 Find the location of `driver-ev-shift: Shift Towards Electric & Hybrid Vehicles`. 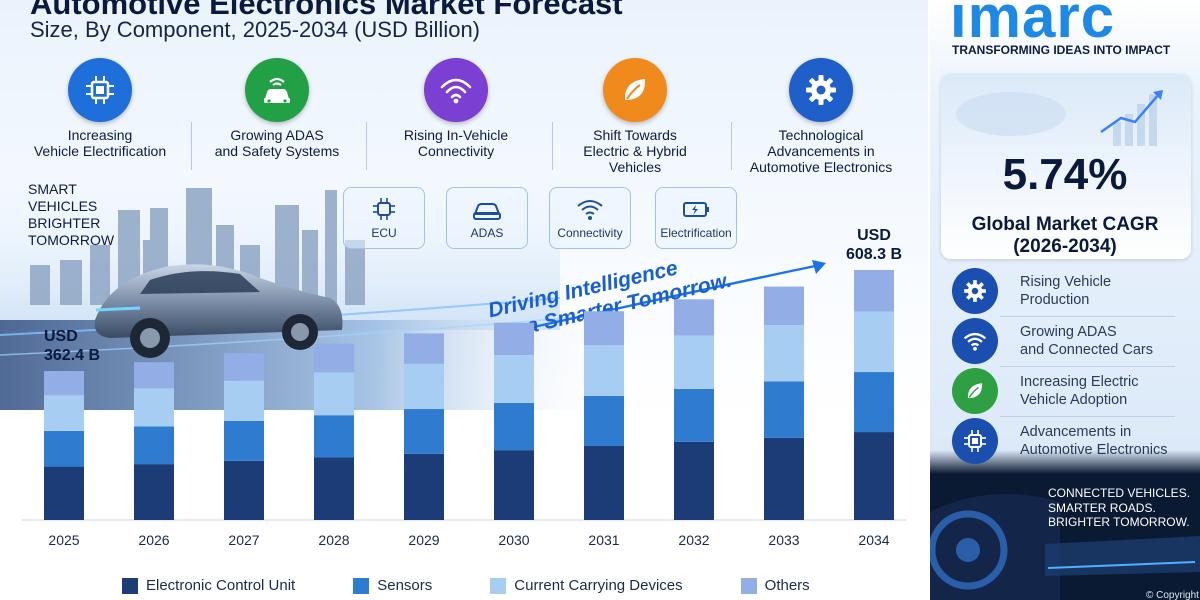

driver-ev-shift: Shift Towards Electric & Hybrid Vehicles is located at coordinates (635, 116).